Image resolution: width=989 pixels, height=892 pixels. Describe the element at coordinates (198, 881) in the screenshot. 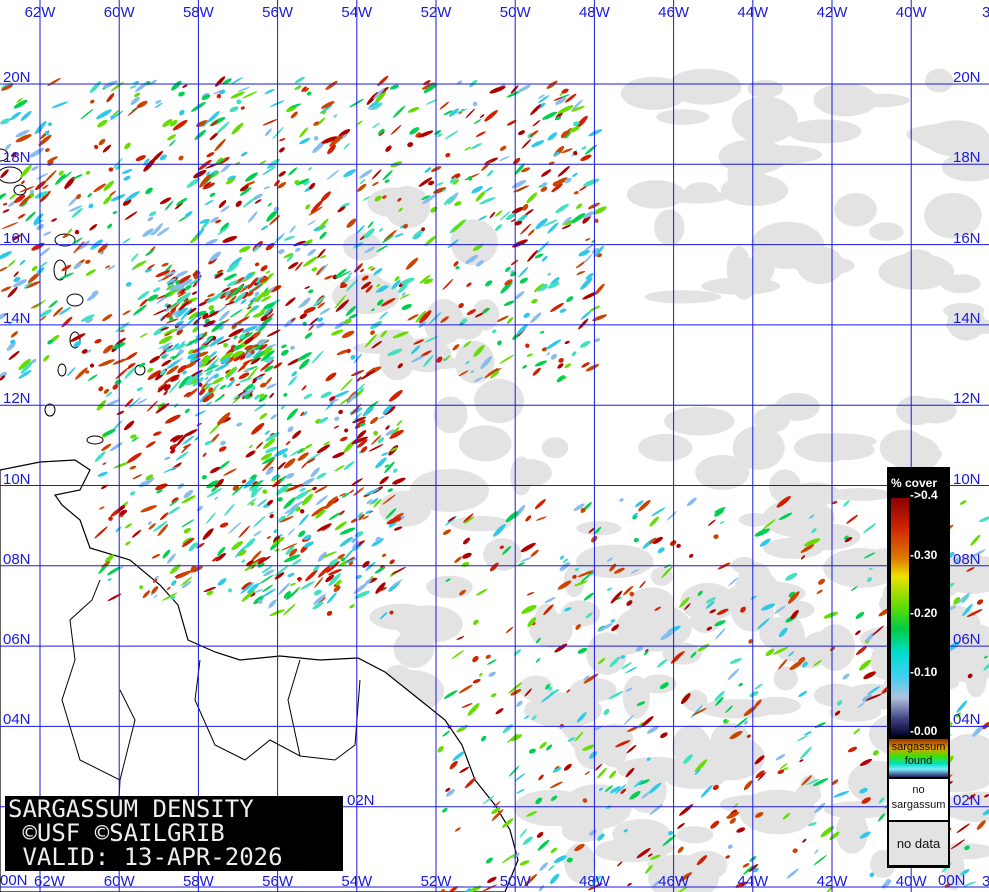

I see `longitude-label: 58W` at that location.